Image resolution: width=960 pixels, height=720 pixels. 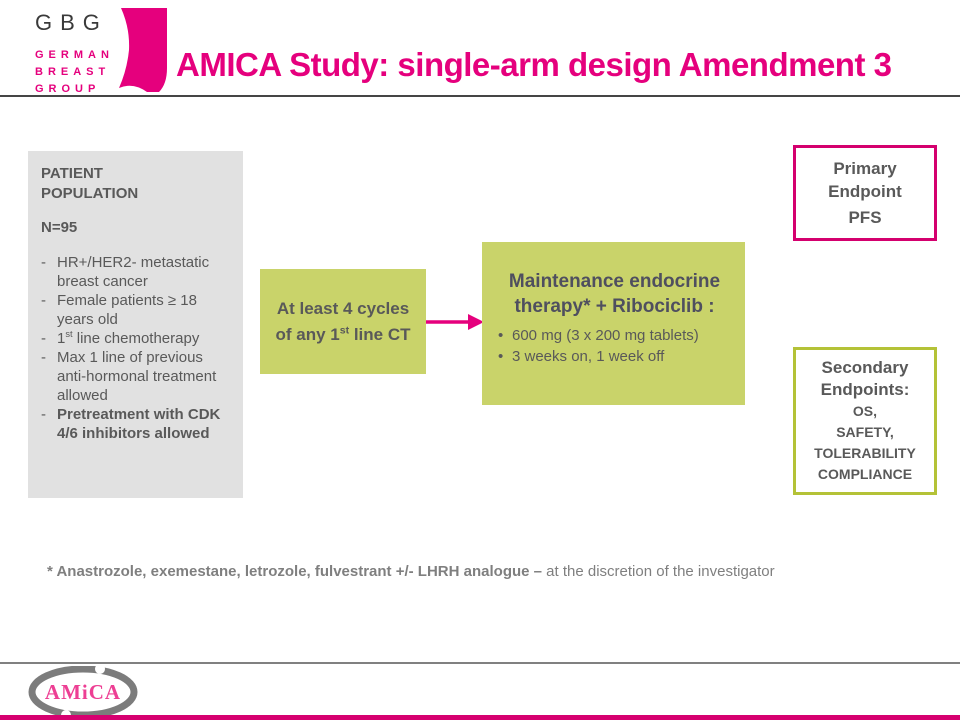 I want to click on sample-size-label: N=95, so click(x=59, y=227).